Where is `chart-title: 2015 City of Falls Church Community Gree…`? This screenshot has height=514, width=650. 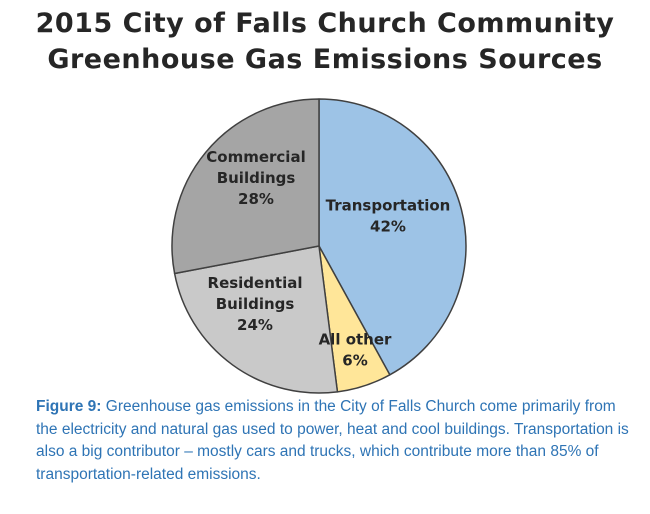 chart-title: 2015 City of Falls Church Community Gree… is located at coordinates (325, 42).